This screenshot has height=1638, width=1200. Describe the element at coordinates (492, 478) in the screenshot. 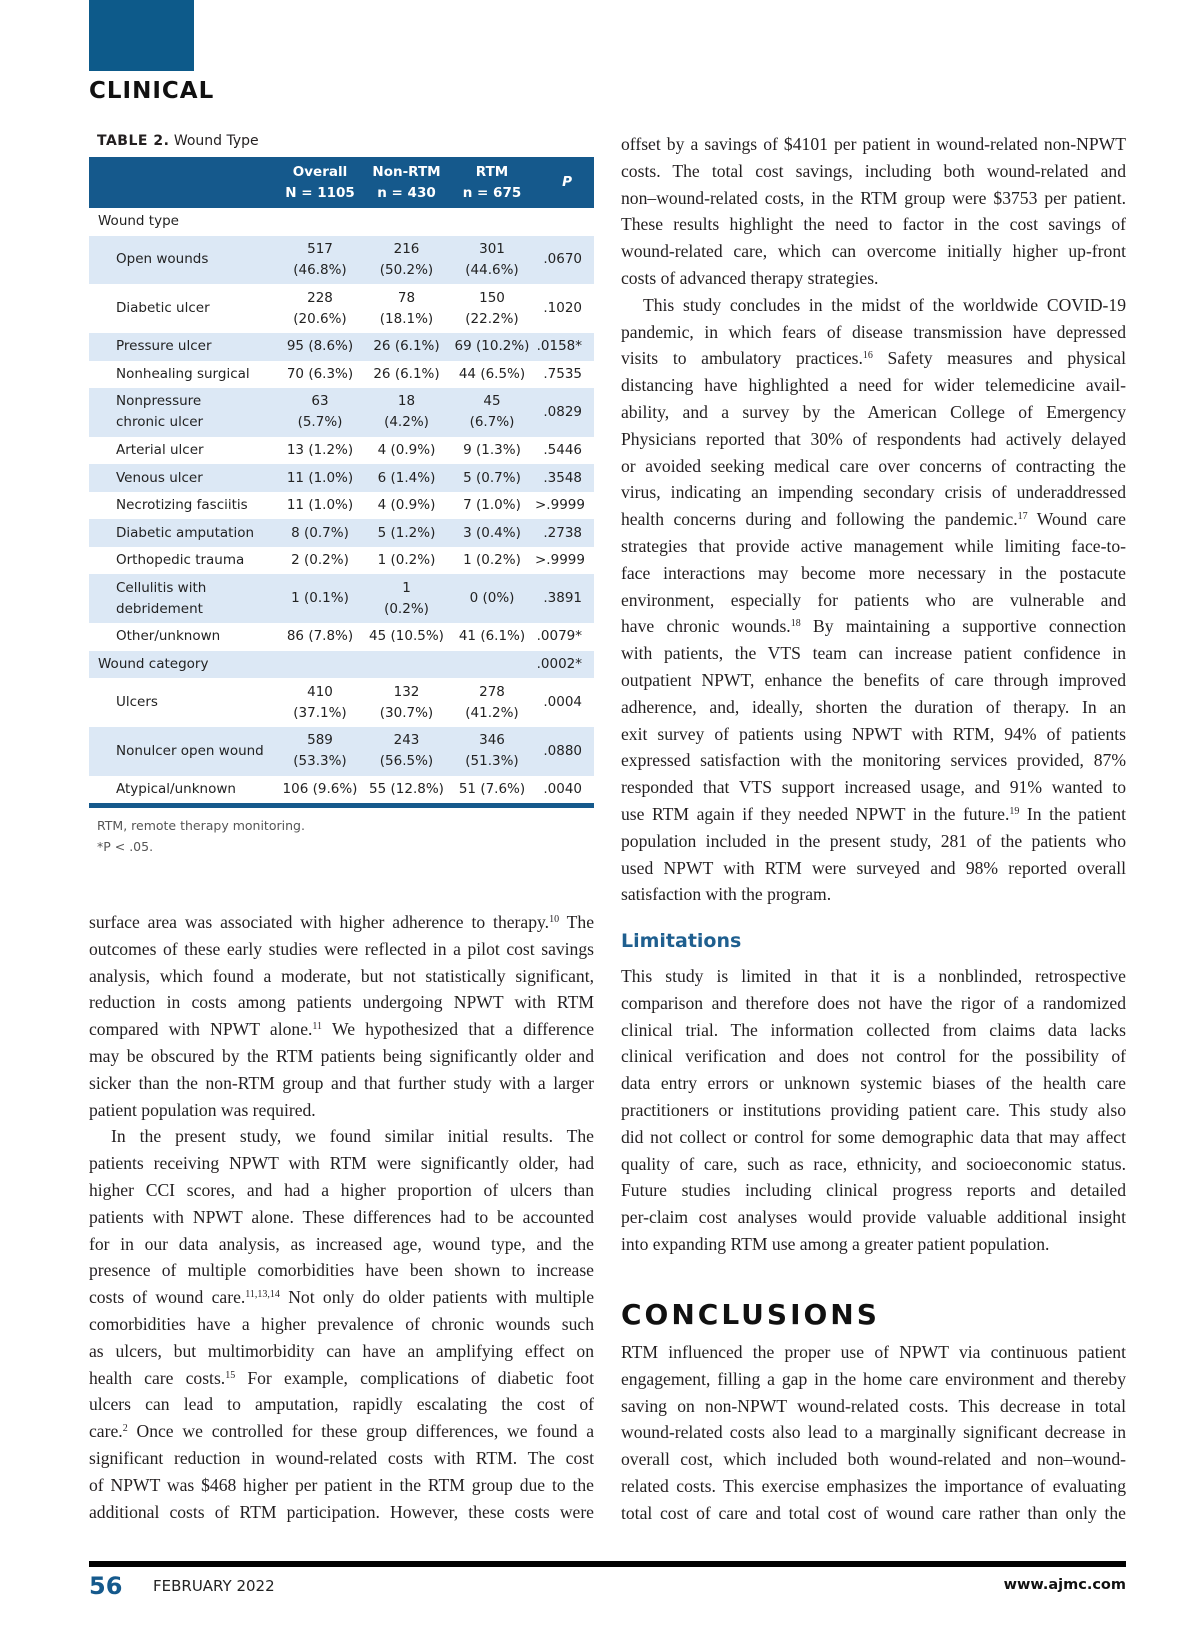

I see `cell-rtm: 5 (0.7%)` at that location.